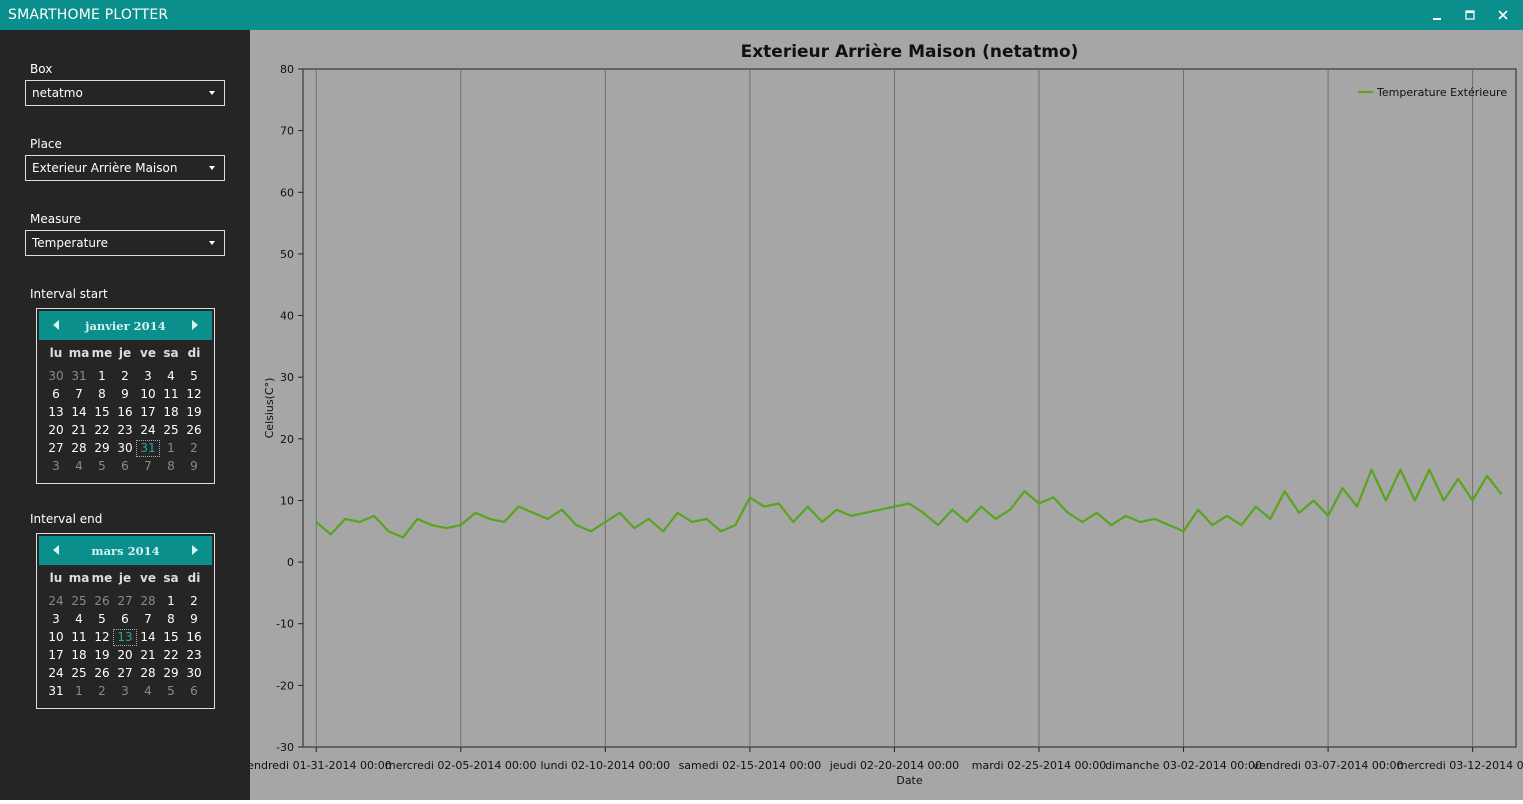 The image size is (1523, 804). Describe the element at coordinates (125, 326) in the screenshot. I see `calendar-month: janvier 2014` at that location.